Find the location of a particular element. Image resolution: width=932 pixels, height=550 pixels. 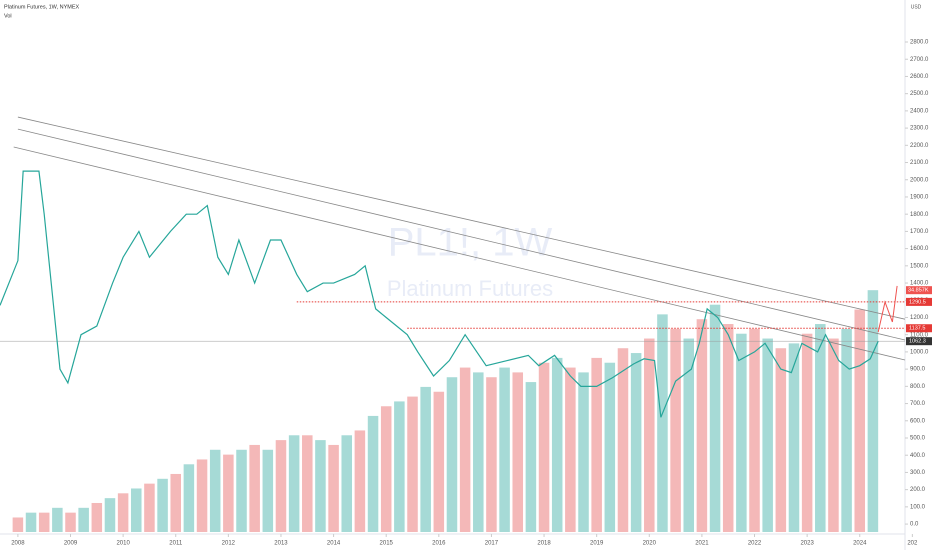

y-tick-label: 1700.0 is located at coordinates (919, 232).